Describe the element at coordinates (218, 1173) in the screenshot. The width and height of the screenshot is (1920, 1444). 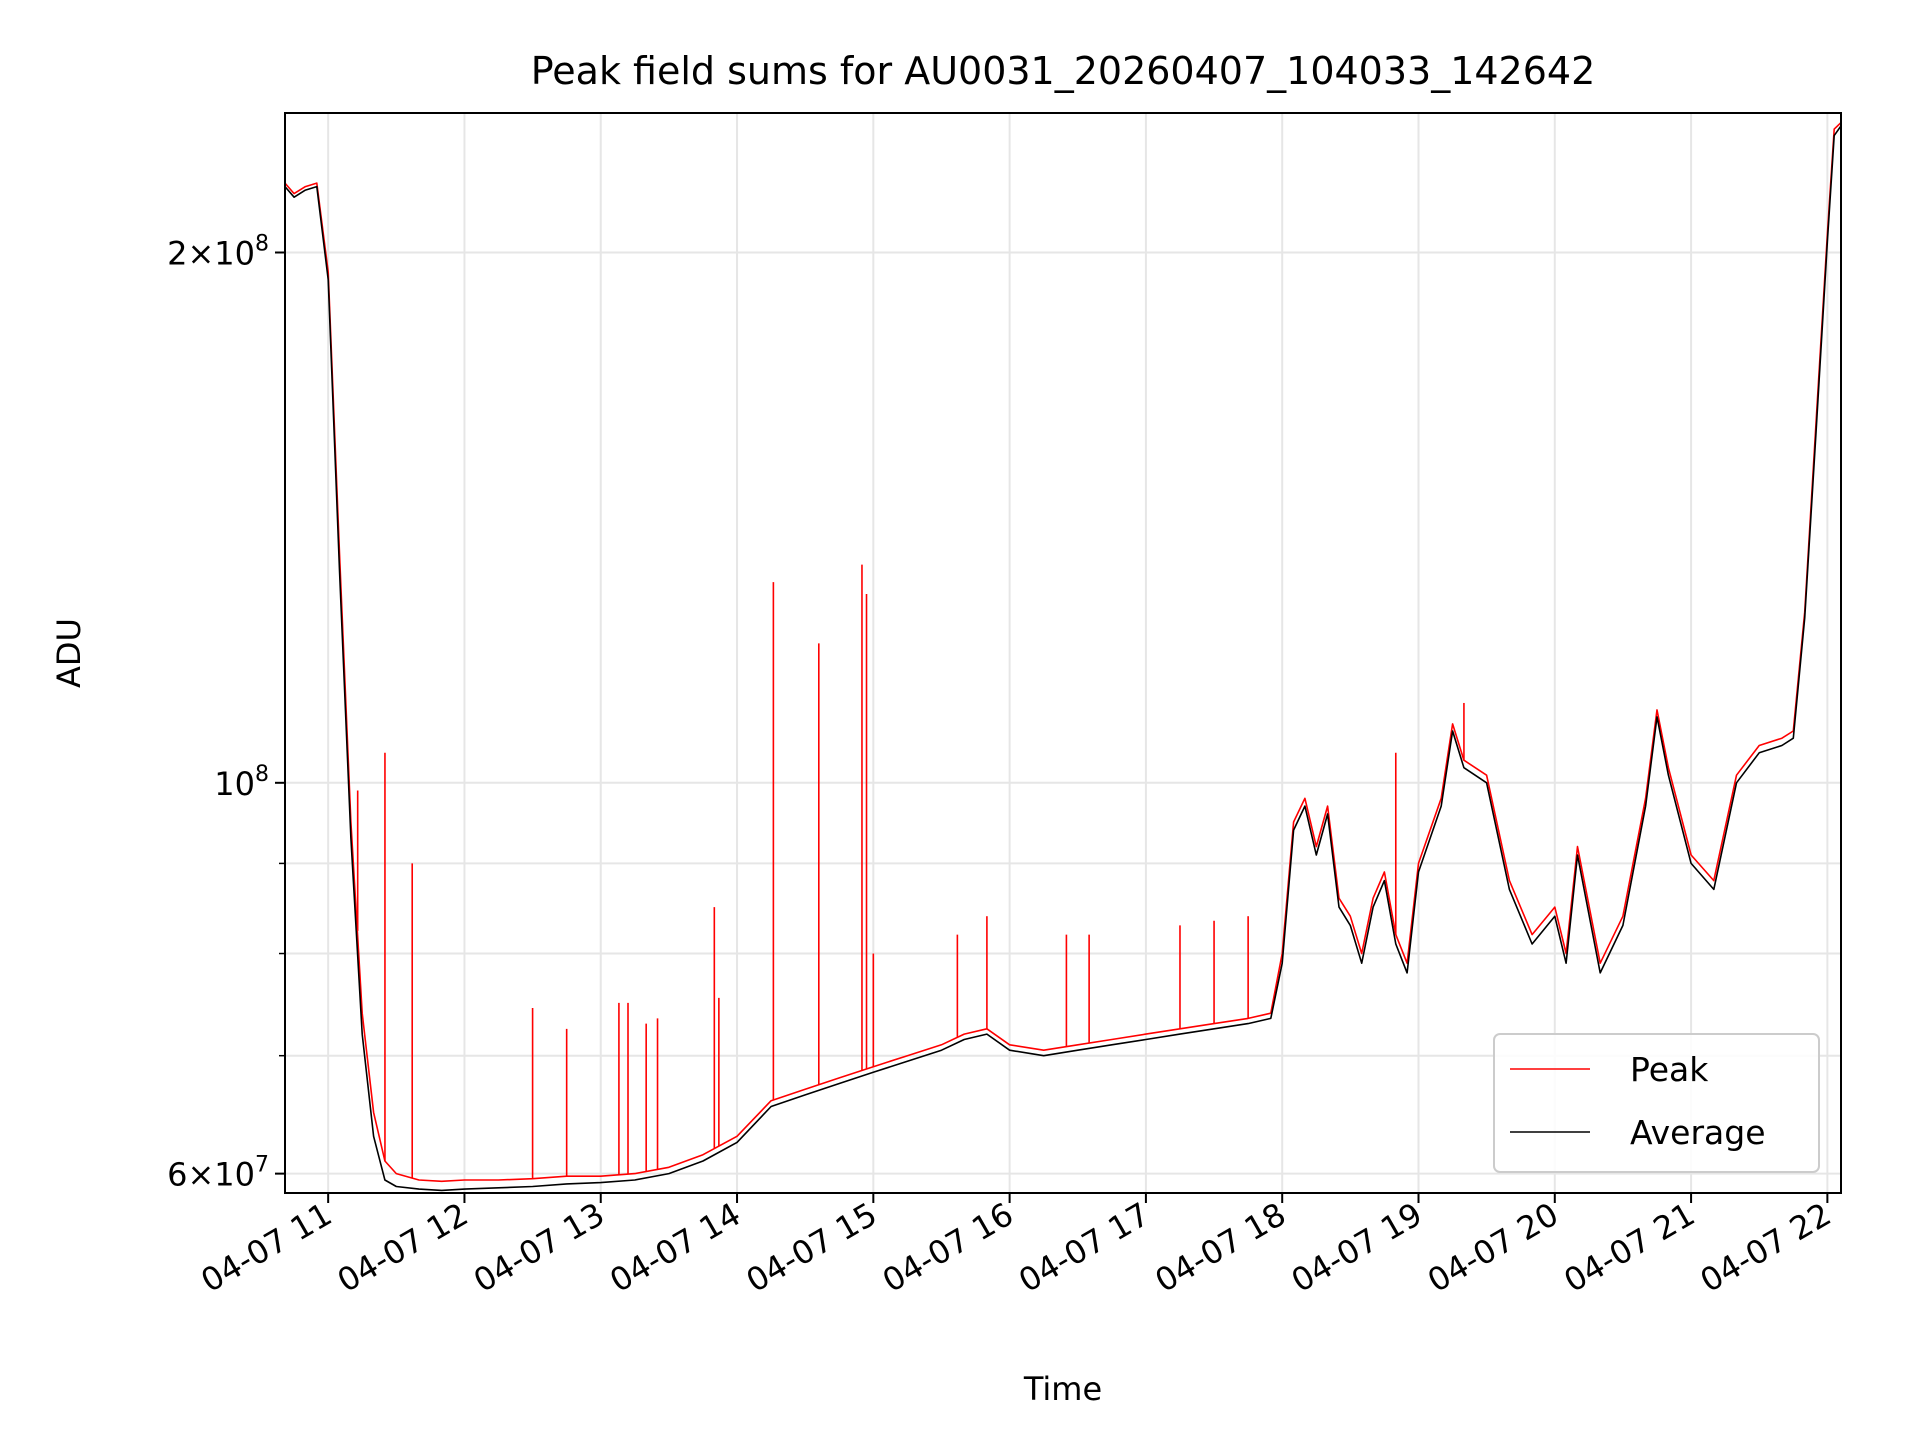
I see `y-tick-label: 6×107` at that location.